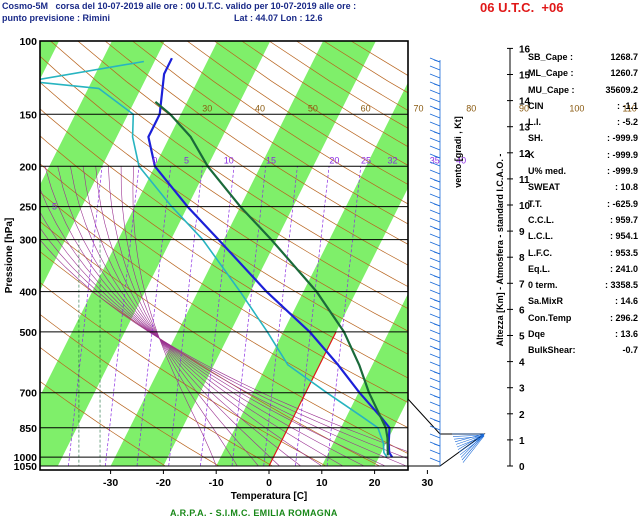  Describe the element at coordinates (269, 496) in the screenshot. I see `x-axis-title: Temperatura [C]` at that location.